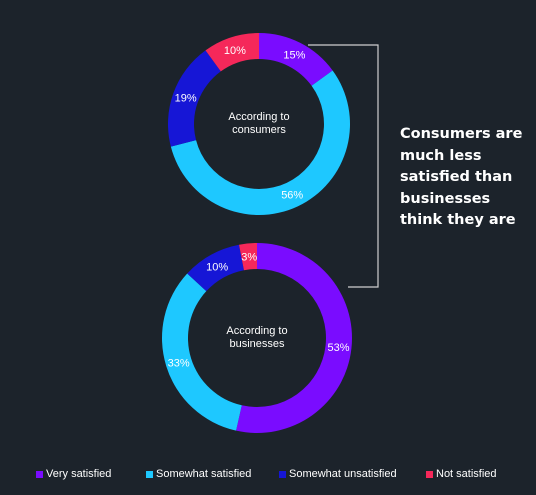 The height and width of the screenshot is (495, 536). Describe the element at coordinates (338, 348) in the screenshot. I see `data-label: 53%` at that location.